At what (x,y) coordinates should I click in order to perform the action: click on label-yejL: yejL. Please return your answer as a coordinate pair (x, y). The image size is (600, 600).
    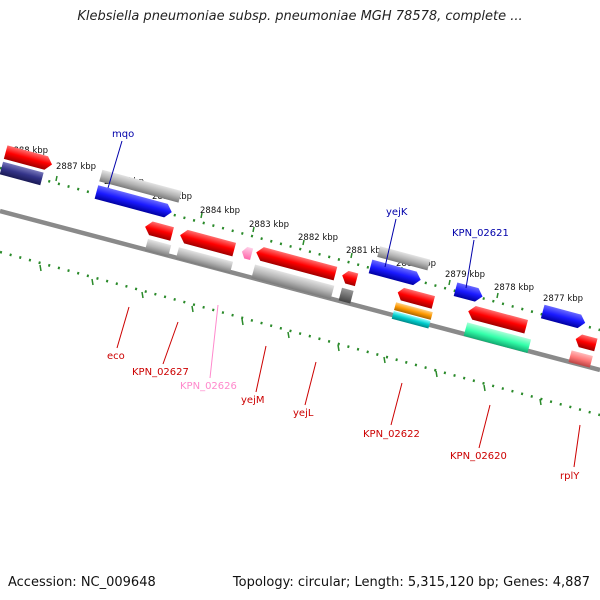
    Looking at the image, I should click on (303, 413).